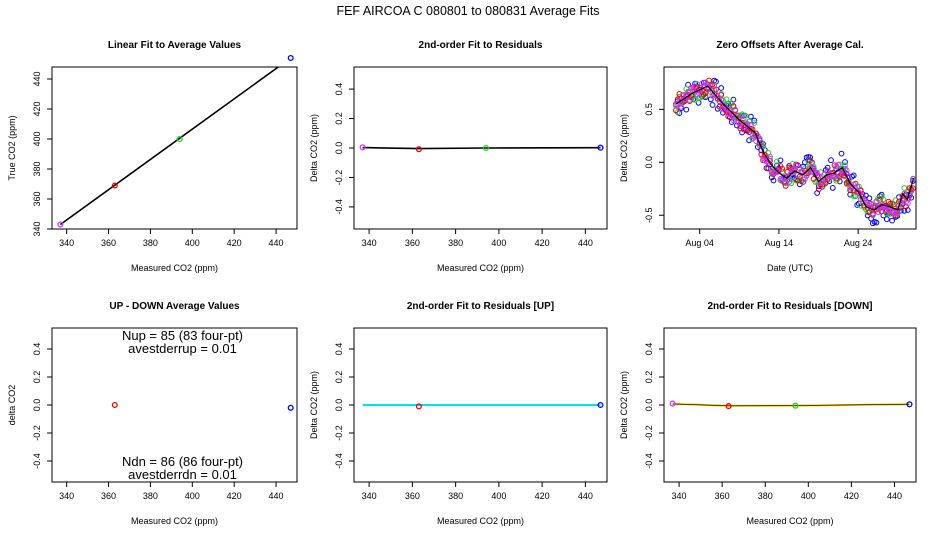 Image resolution: width=936 pixels, height=540 pixels. Describe the element at coordinates (600, 405) in the screenshot. I see `chart5-point-blue` at that location.